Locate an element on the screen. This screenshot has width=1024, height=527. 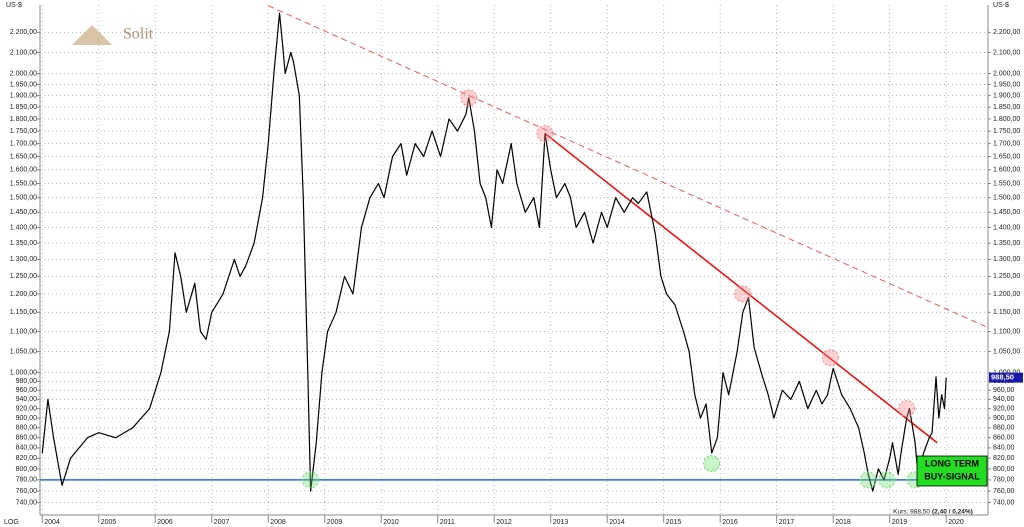
x-tick-label: 2015 is located at coordinates (674, 522).